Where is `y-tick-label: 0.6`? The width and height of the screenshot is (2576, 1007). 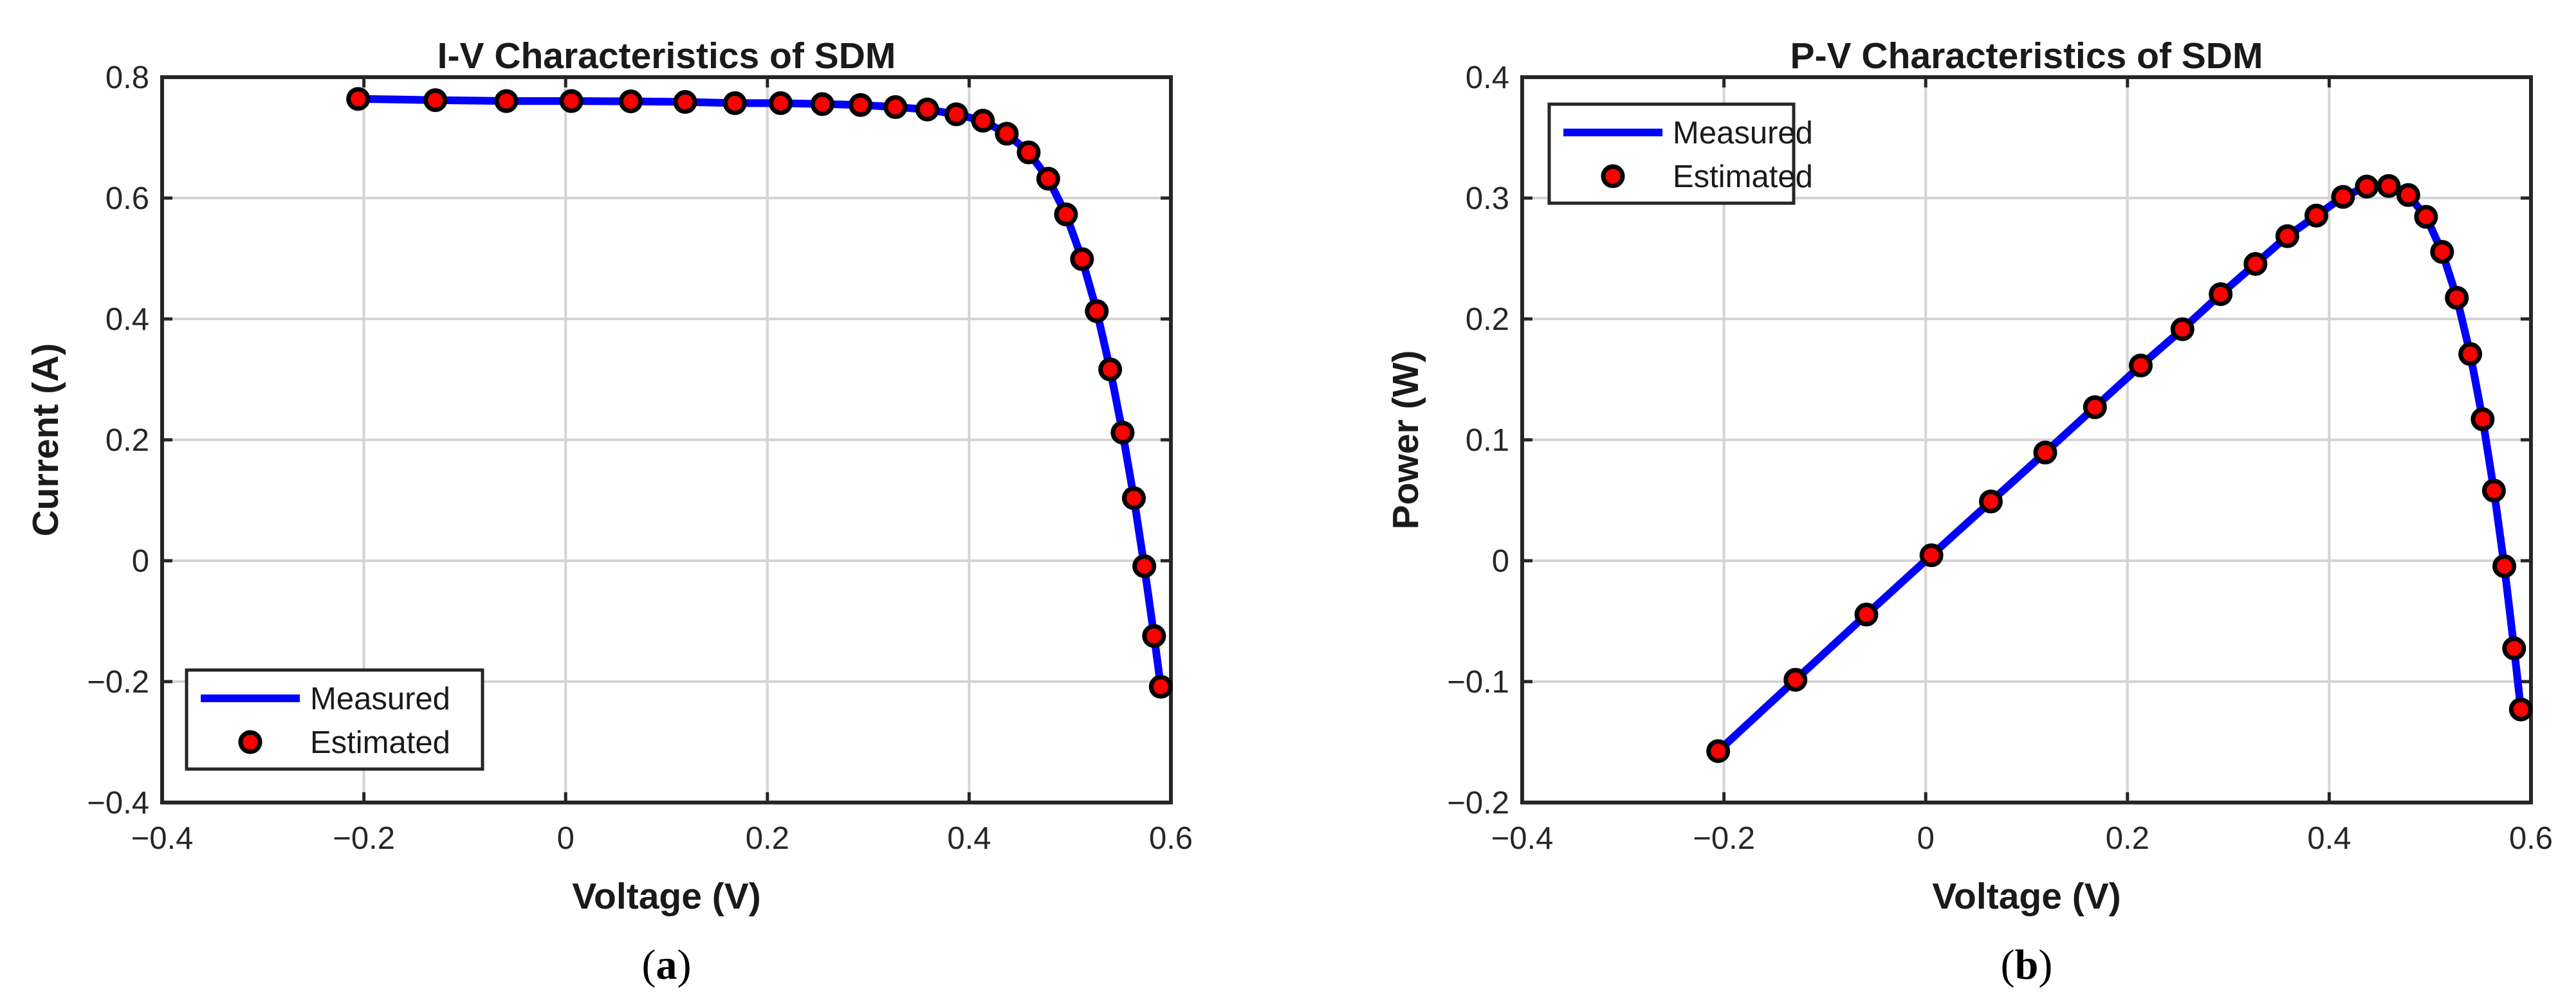
y-tick-label: 0.6 is located at coordinates (127, 198).